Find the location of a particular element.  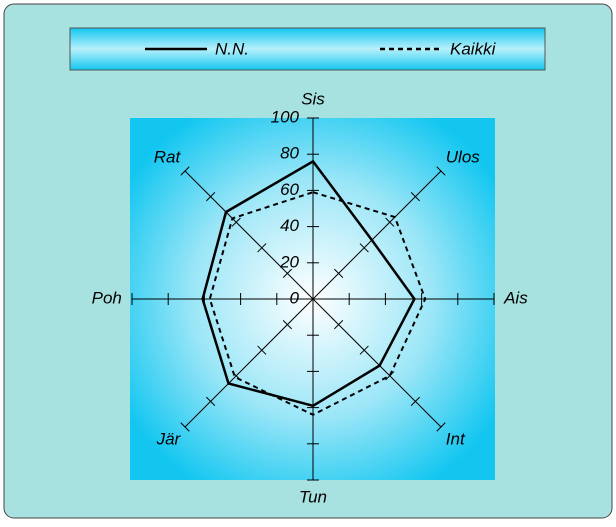

axis-label: Int is located at coordinates (456, 438).